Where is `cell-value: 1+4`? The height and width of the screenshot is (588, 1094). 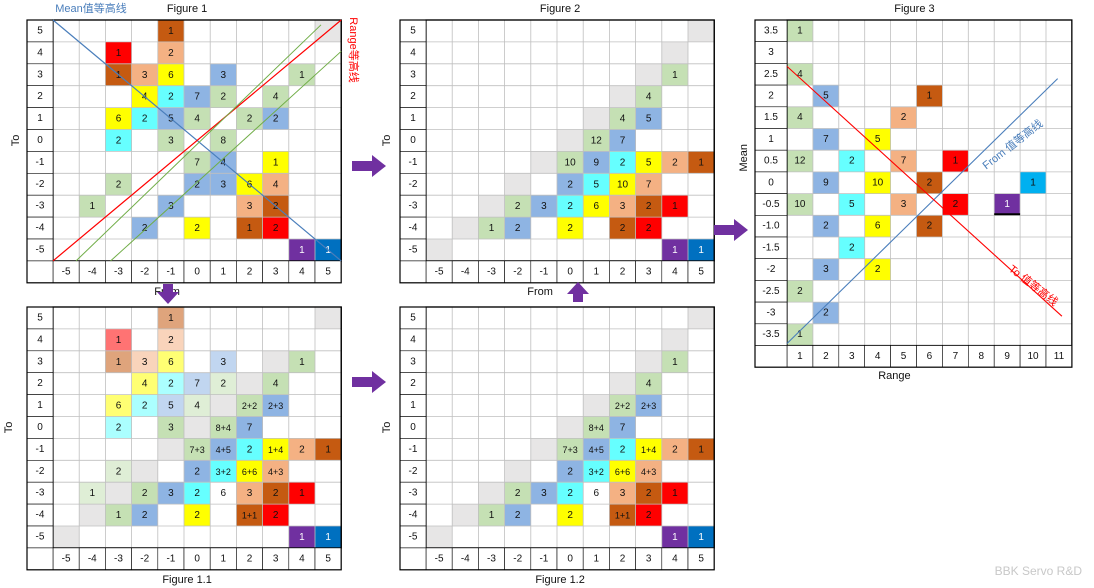
cell-value: 1+4 is located at coordinates (275, 450).